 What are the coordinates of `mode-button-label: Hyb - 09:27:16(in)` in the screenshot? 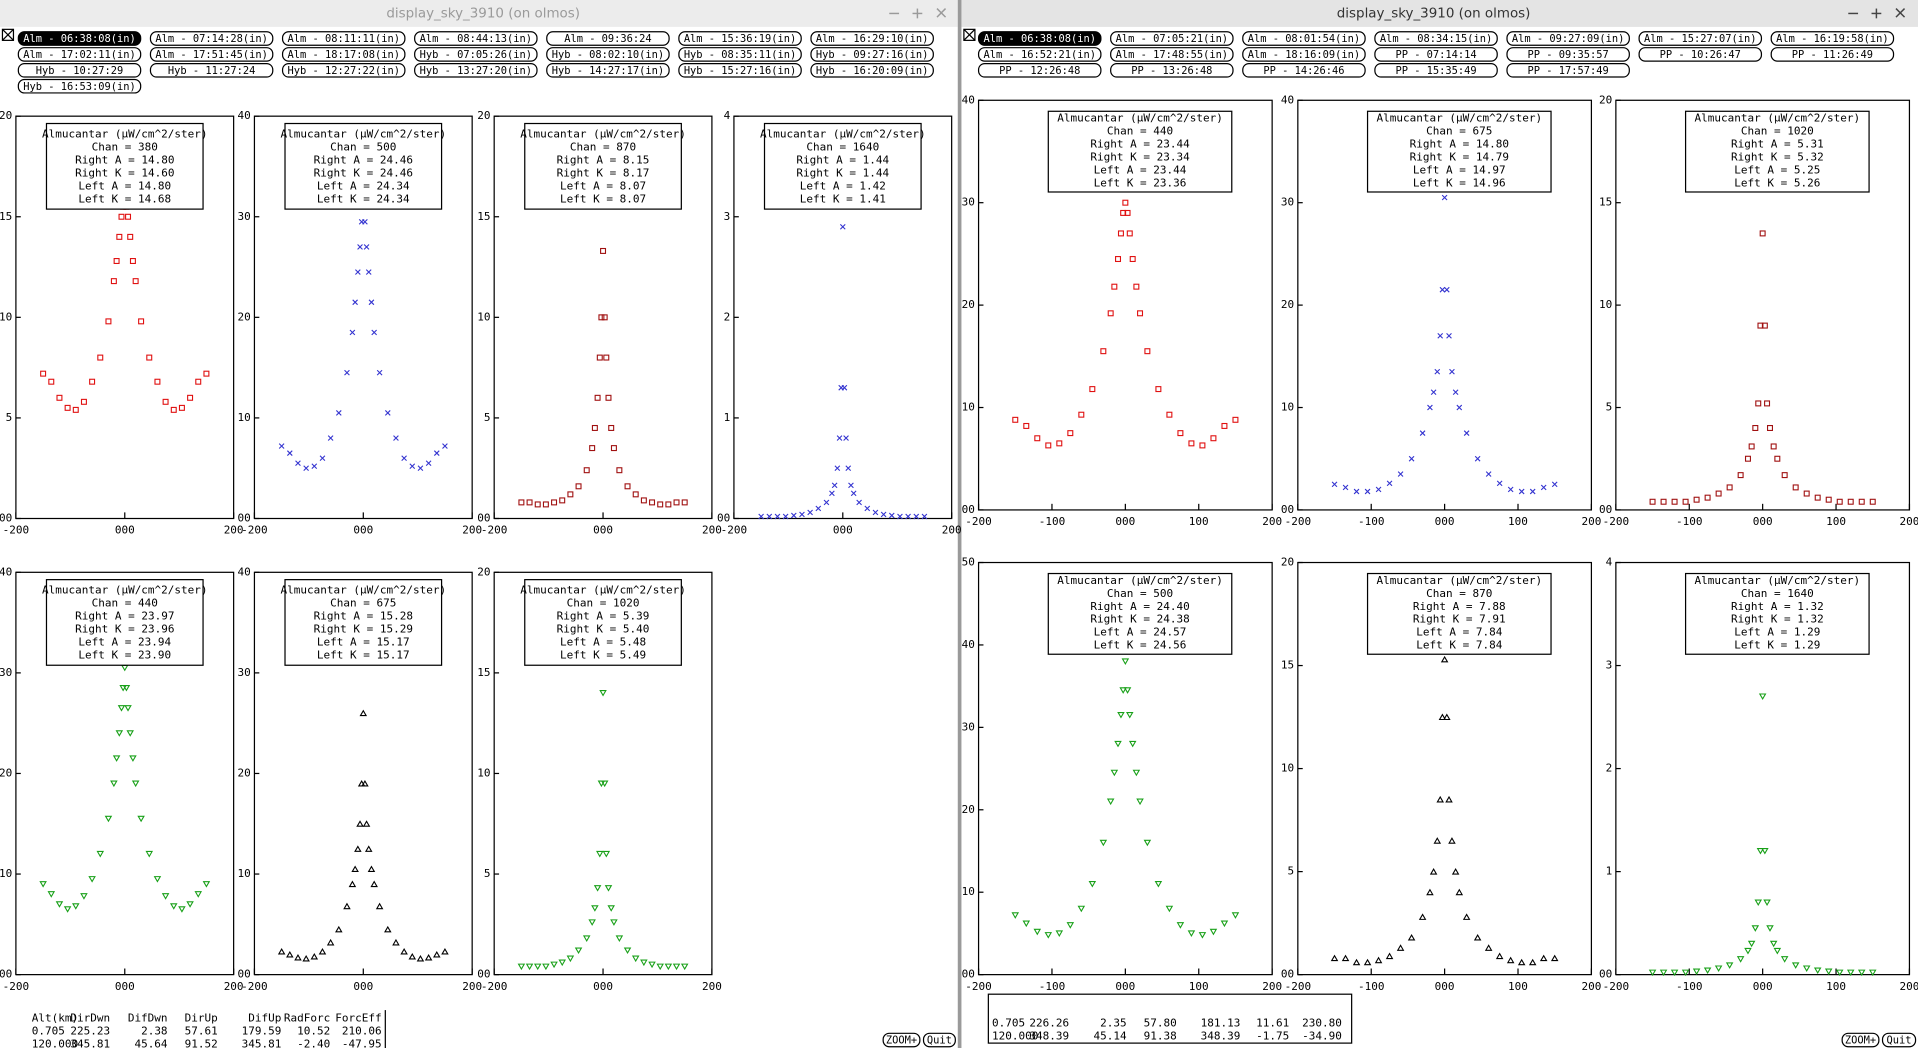 It's located at (872, 55).